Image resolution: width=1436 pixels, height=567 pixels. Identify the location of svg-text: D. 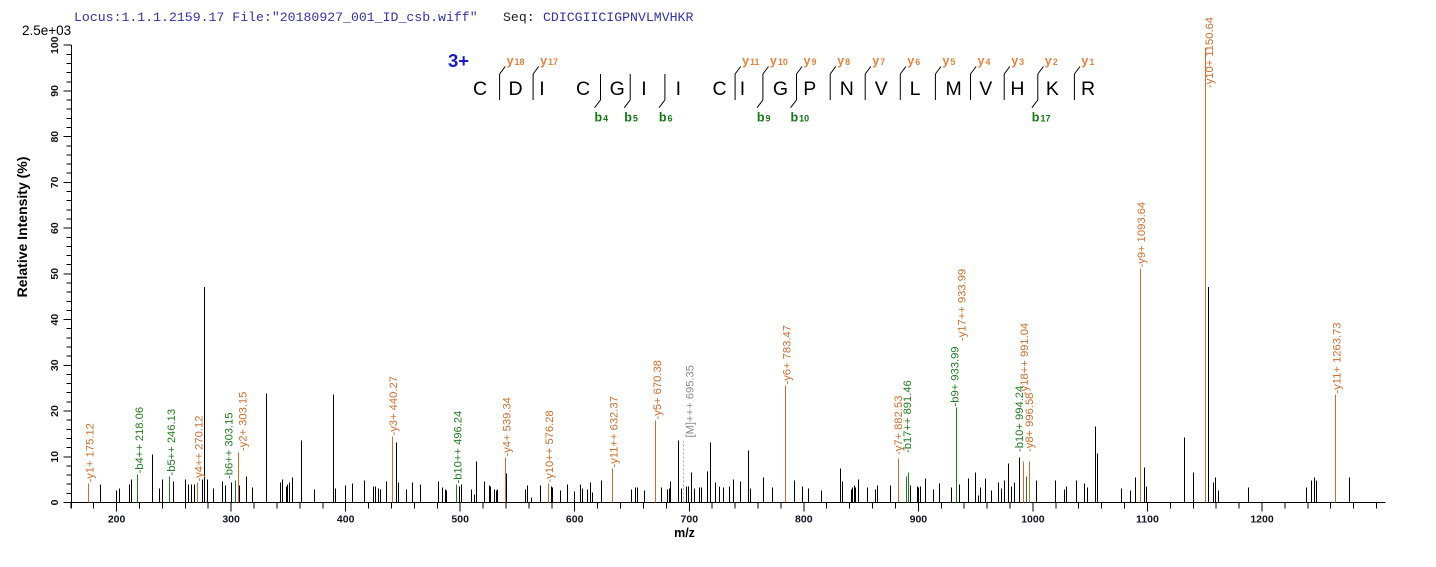
(515, 89).